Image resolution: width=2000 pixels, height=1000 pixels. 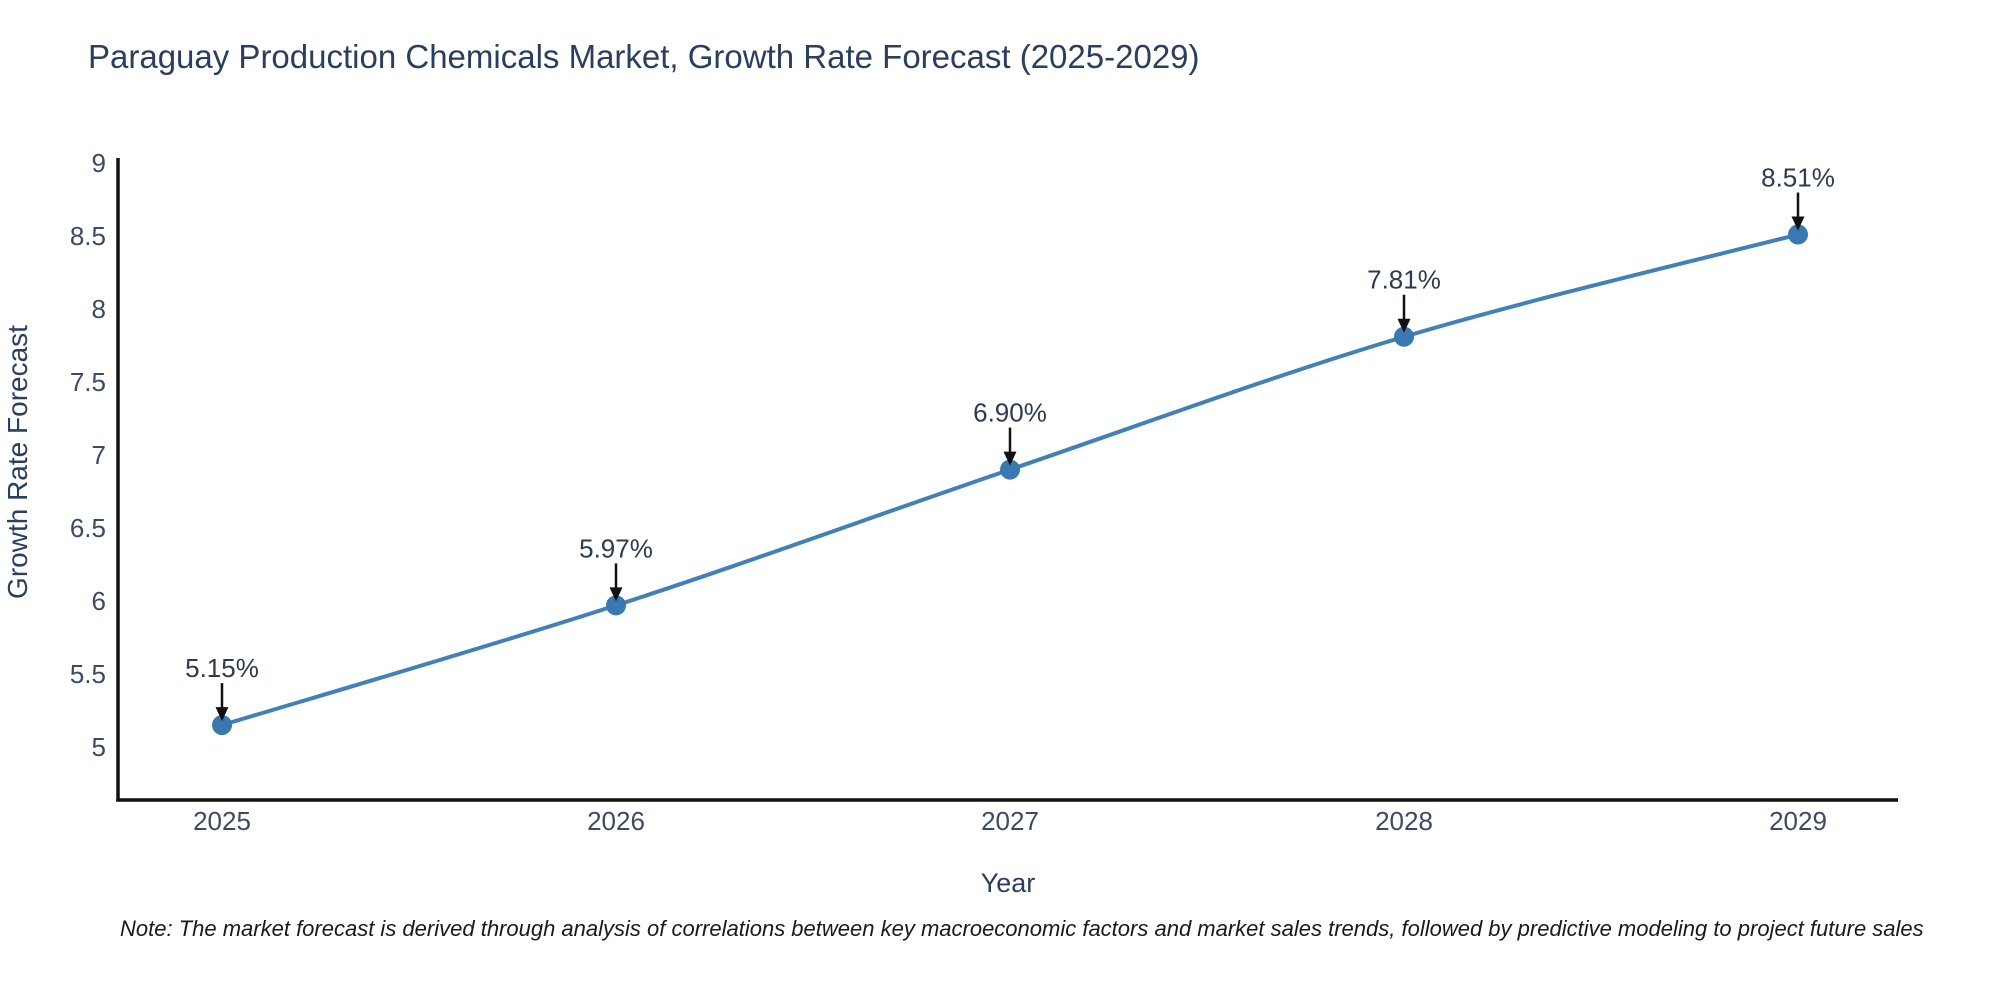 I want to click on y-tick-label: 5, so click(x=99, y=747).